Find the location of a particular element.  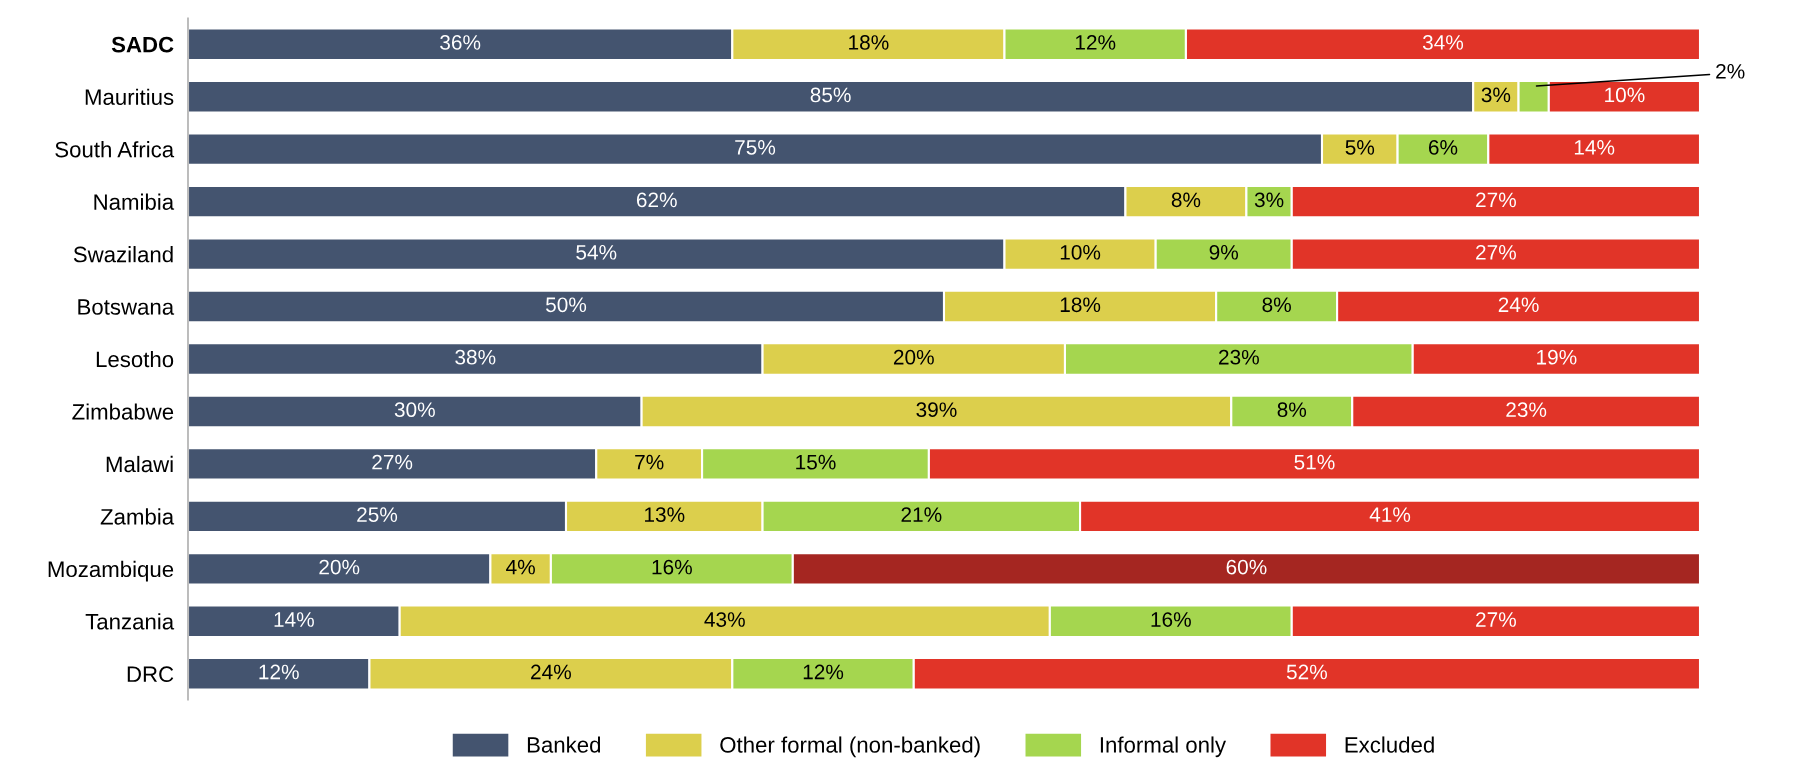

legend-label: Excluded is located at coordinates (1389, 744).